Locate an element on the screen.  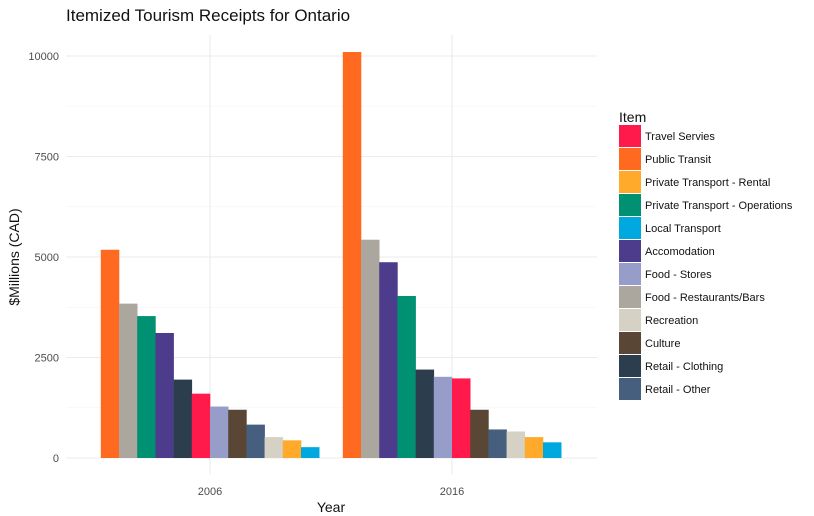
bar-2016-accomodation is located at coordinates (388, 360).